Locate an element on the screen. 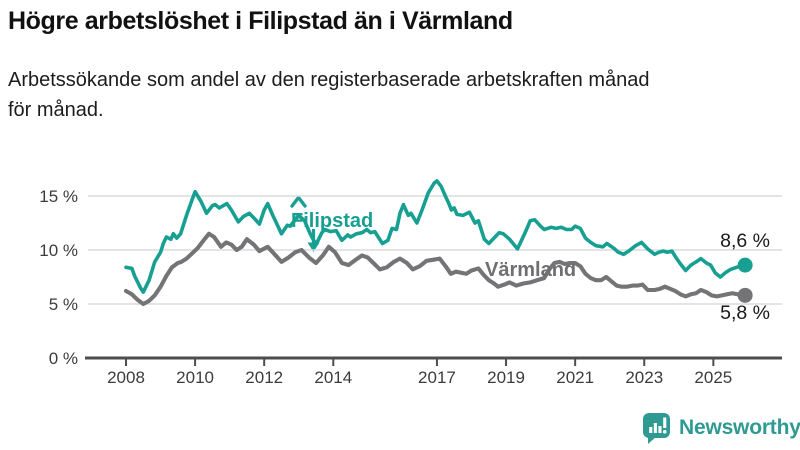 This screenshot has height=450, width=800. chart-subtitle-line2: för månad. is located at coordinates (56, 110).